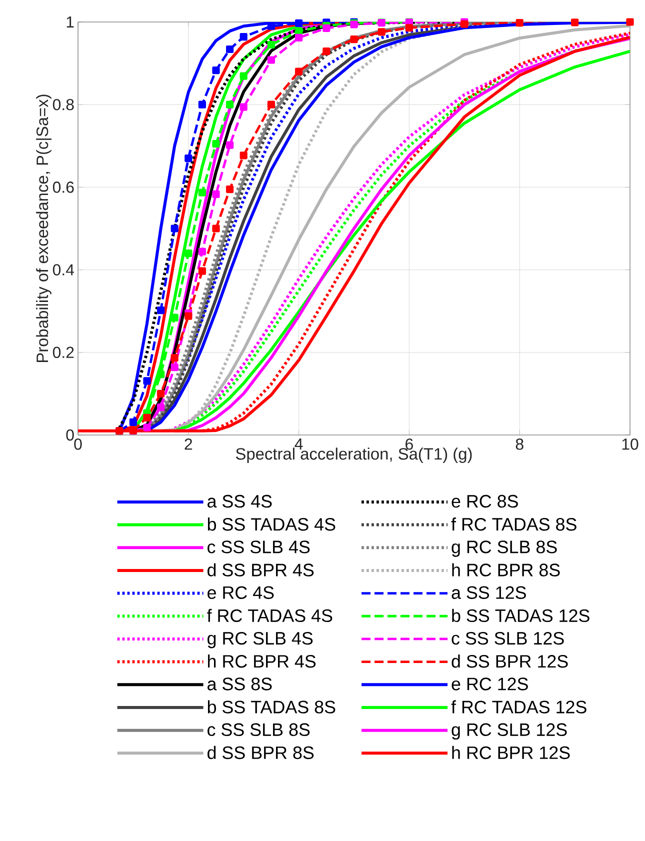 Image resolution: width=645 pixels, height=841 pixels. I want to click on legend-label: h RC BPR 4S, so click(262, 661).